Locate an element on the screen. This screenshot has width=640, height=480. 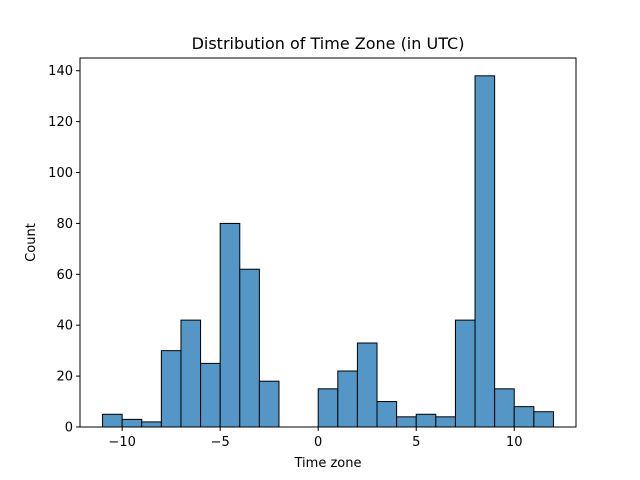
y-tick-label: 80 is located at coordinates (64, 224).